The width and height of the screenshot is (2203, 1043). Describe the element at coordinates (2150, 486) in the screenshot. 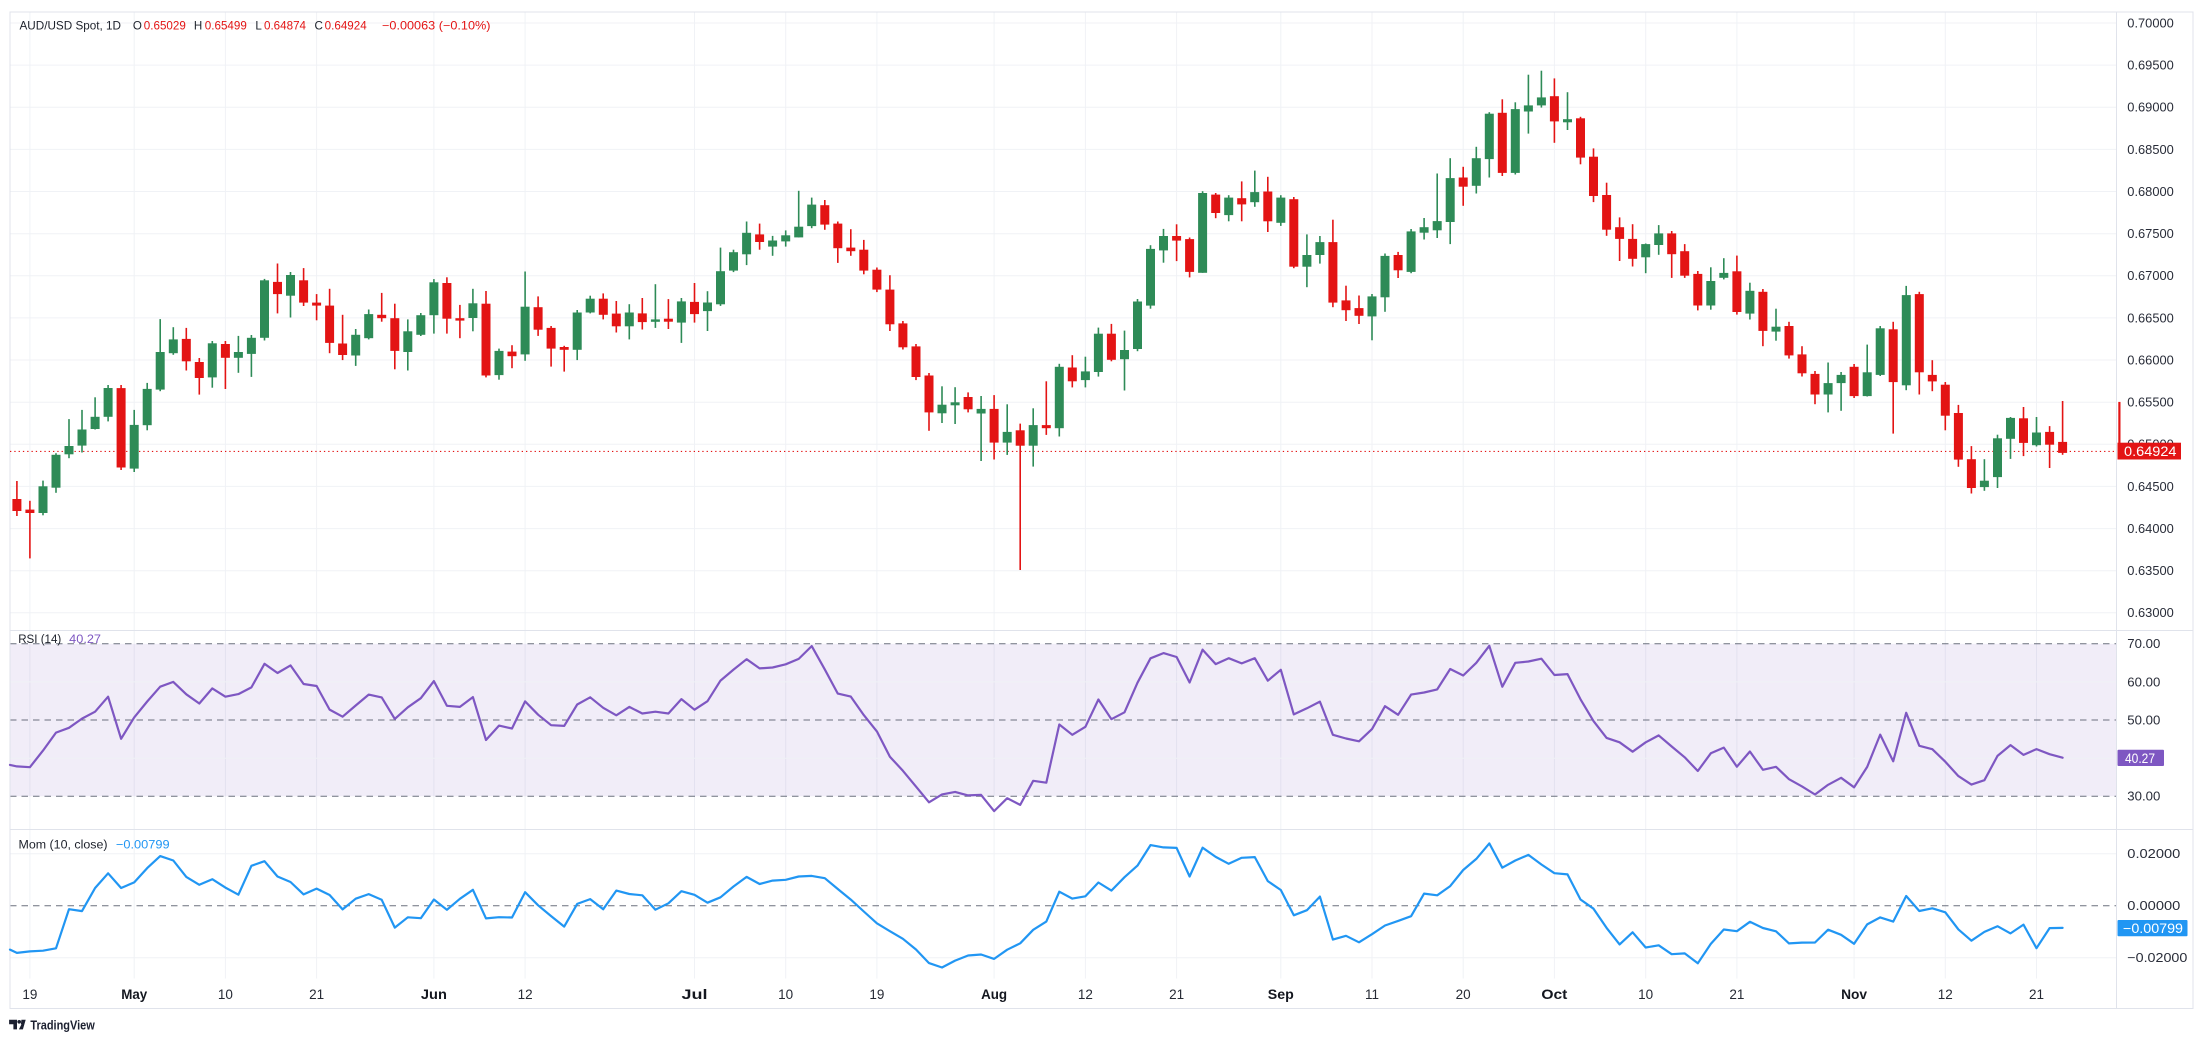

I see `svg-text: 0.64500` at that location.